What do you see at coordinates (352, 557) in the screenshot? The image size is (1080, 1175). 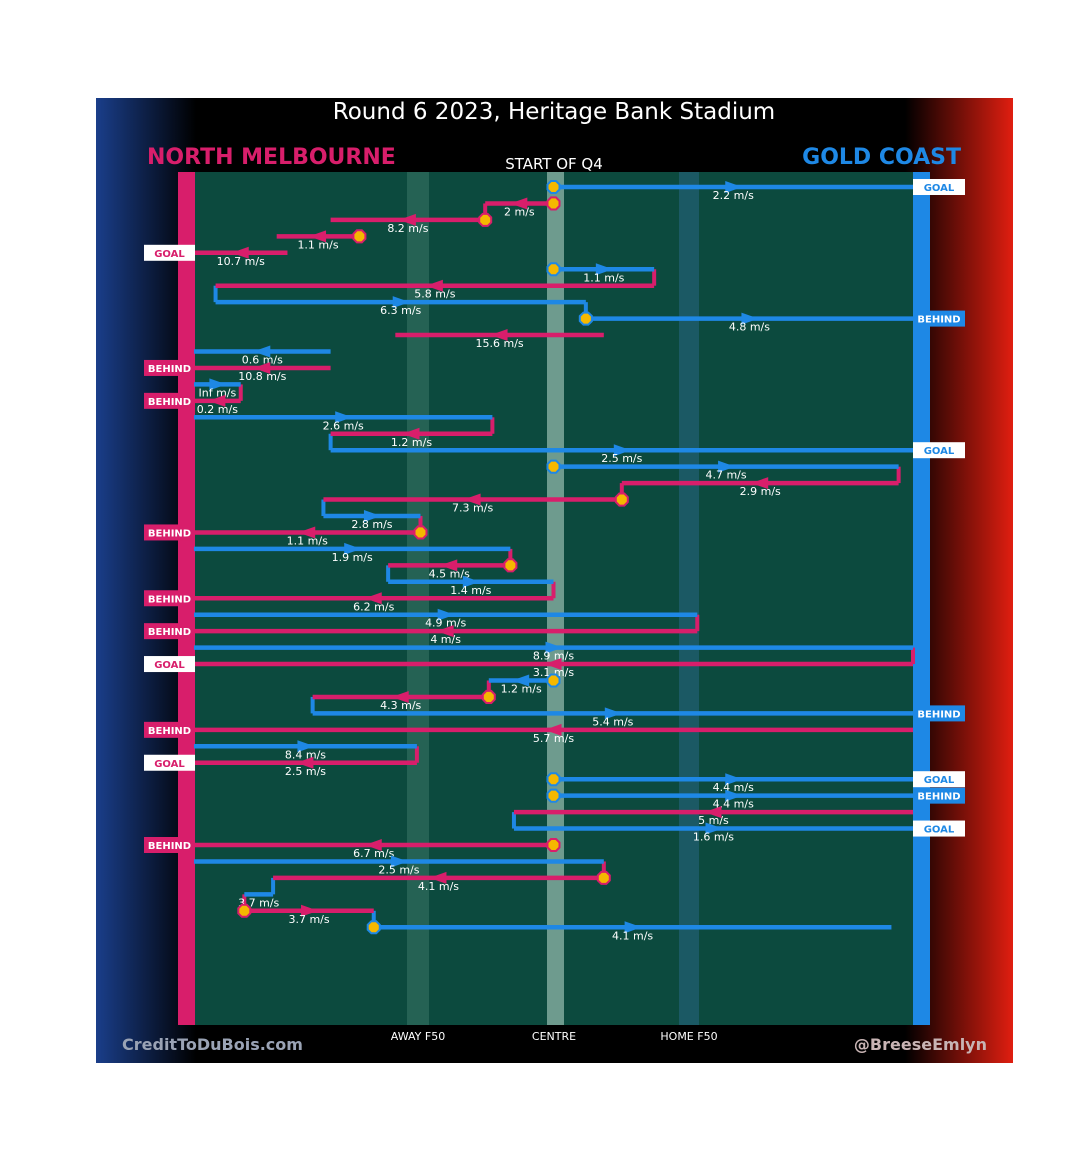 I see `speed-label: 1.9 m/s` at bounding box center [352, 557].